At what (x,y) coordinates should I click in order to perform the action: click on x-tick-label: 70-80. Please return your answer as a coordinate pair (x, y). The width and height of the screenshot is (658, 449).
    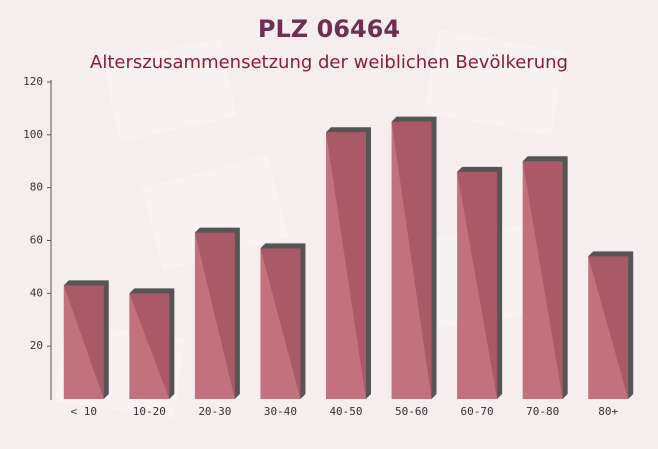
    Looking at the image, I should click on (542, 411).